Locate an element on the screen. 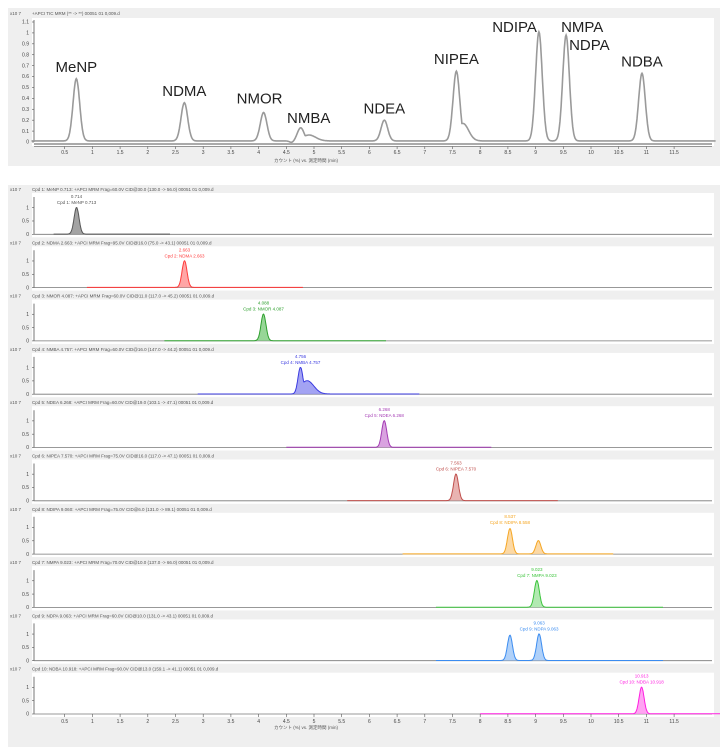 This screenshot has width=726, height=752. peak-label-nipea: NIPEA is located at coordinates (456, 59).